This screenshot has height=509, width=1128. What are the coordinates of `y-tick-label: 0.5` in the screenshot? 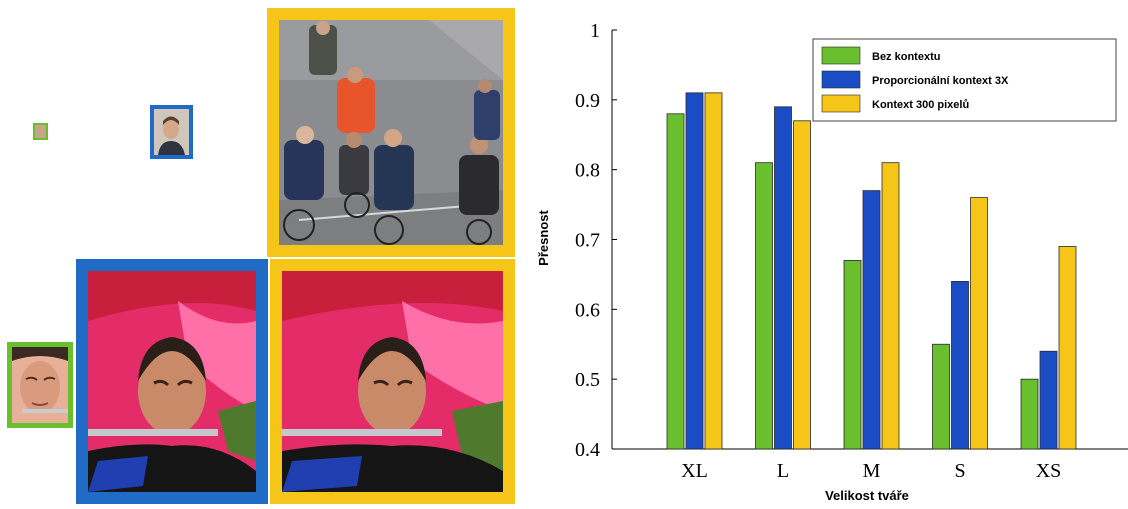 It's located at (587, 380).